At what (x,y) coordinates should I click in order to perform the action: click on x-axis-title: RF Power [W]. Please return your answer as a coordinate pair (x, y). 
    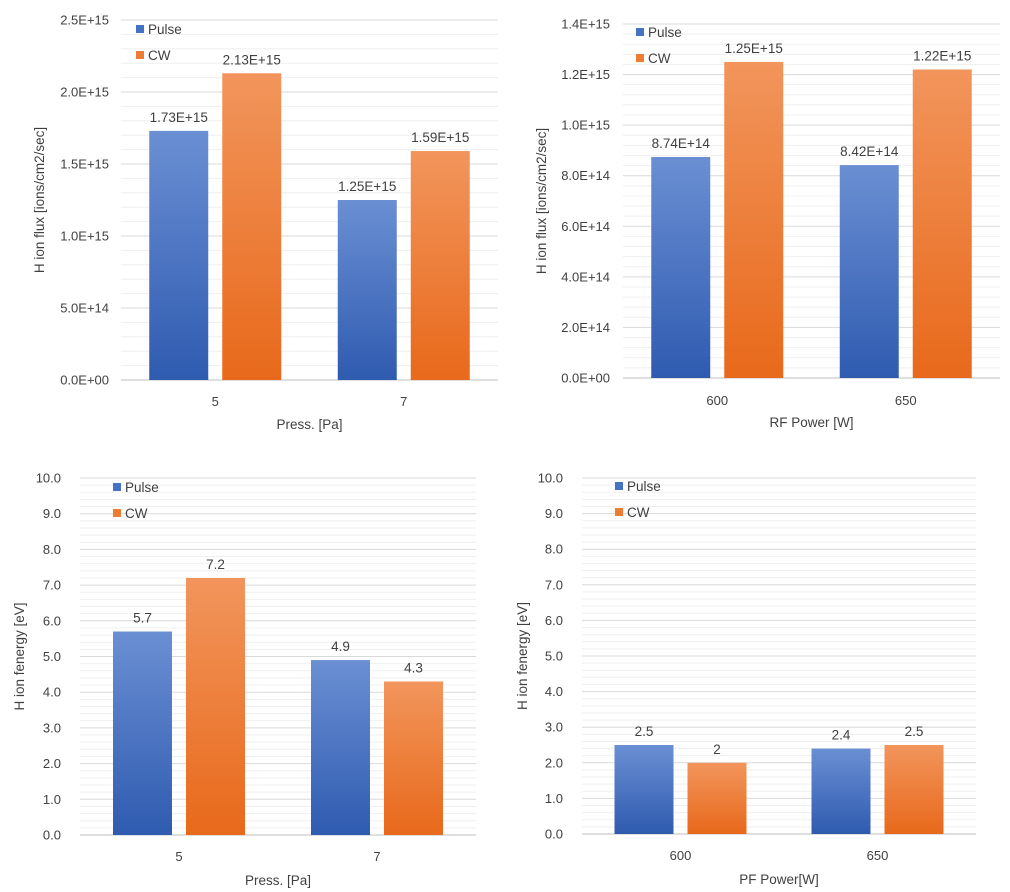
    Looking at the image, I should click on (811, 422).